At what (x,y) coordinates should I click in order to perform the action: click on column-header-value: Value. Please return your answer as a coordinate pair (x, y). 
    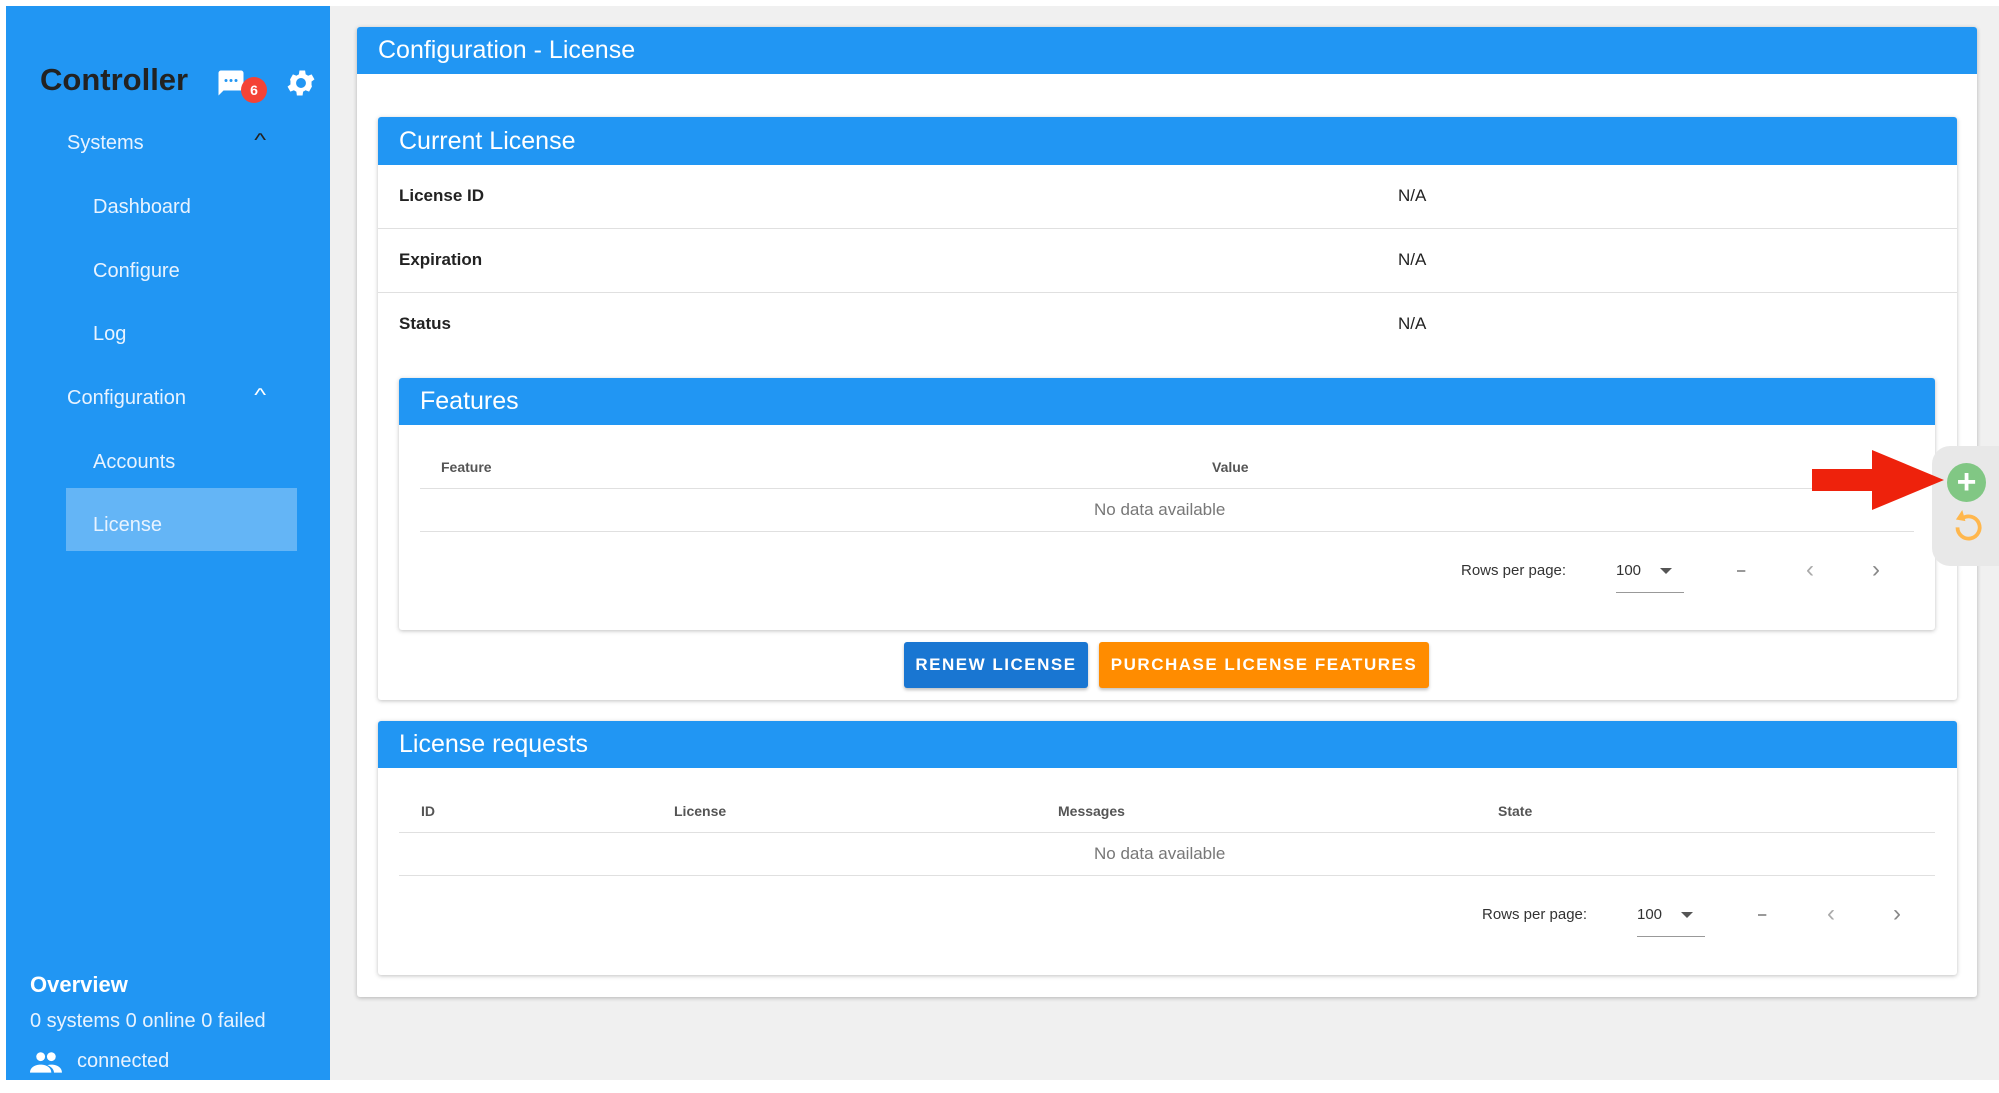
    Looking at the image, I should click on (1230, 467).